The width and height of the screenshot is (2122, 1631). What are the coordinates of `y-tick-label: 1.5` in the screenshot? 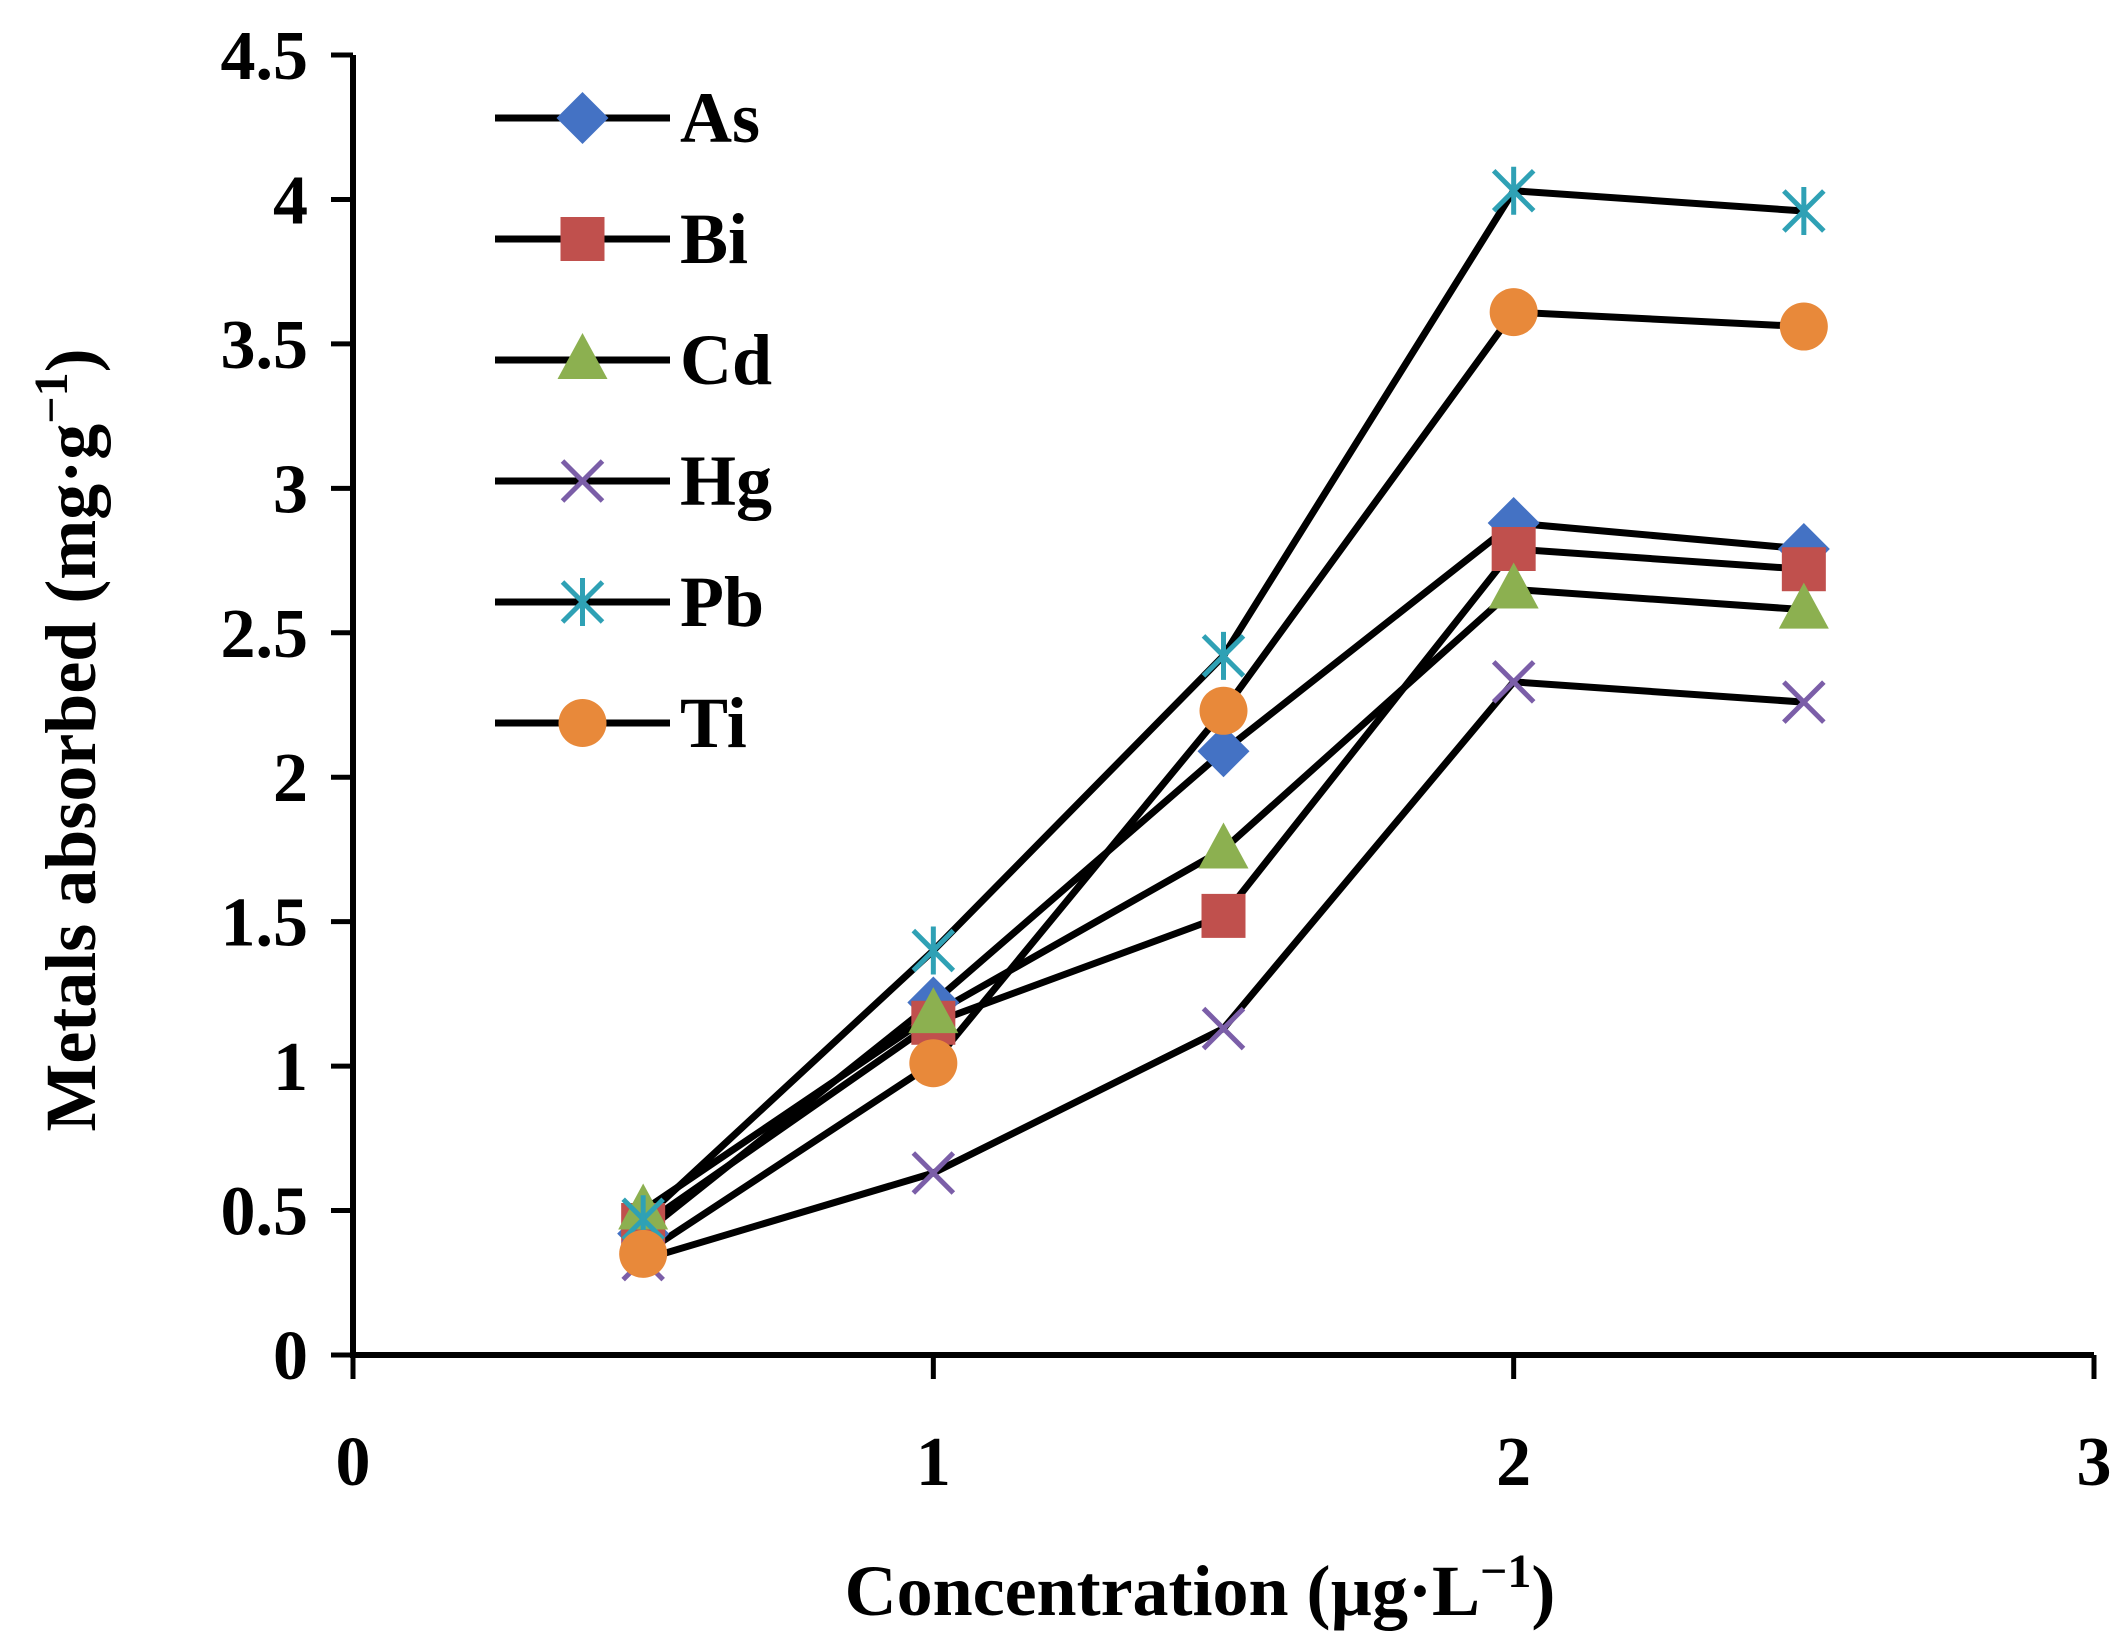 It's located at (265, 923).